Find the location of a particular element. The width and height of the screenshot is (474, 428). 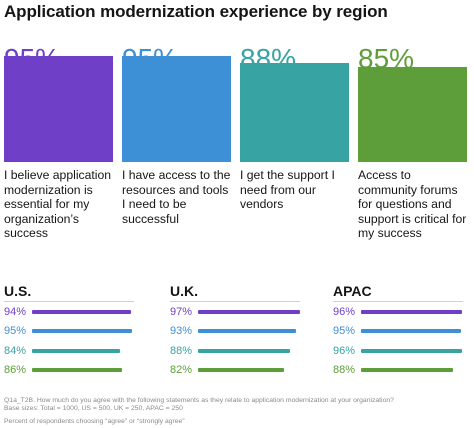

region-value-label: 86% is located at coordinates (15, 370).